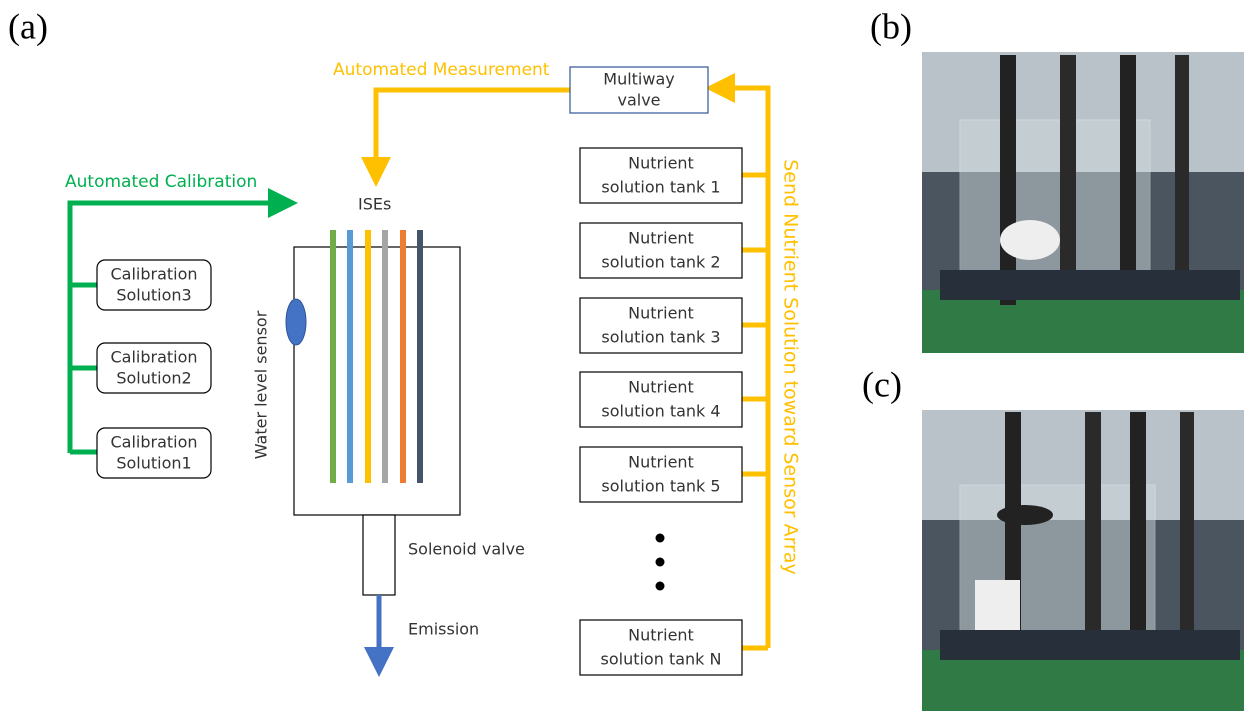 The image size is (1244, 713). I want to click on panel-label: (c), so click(882, 384).